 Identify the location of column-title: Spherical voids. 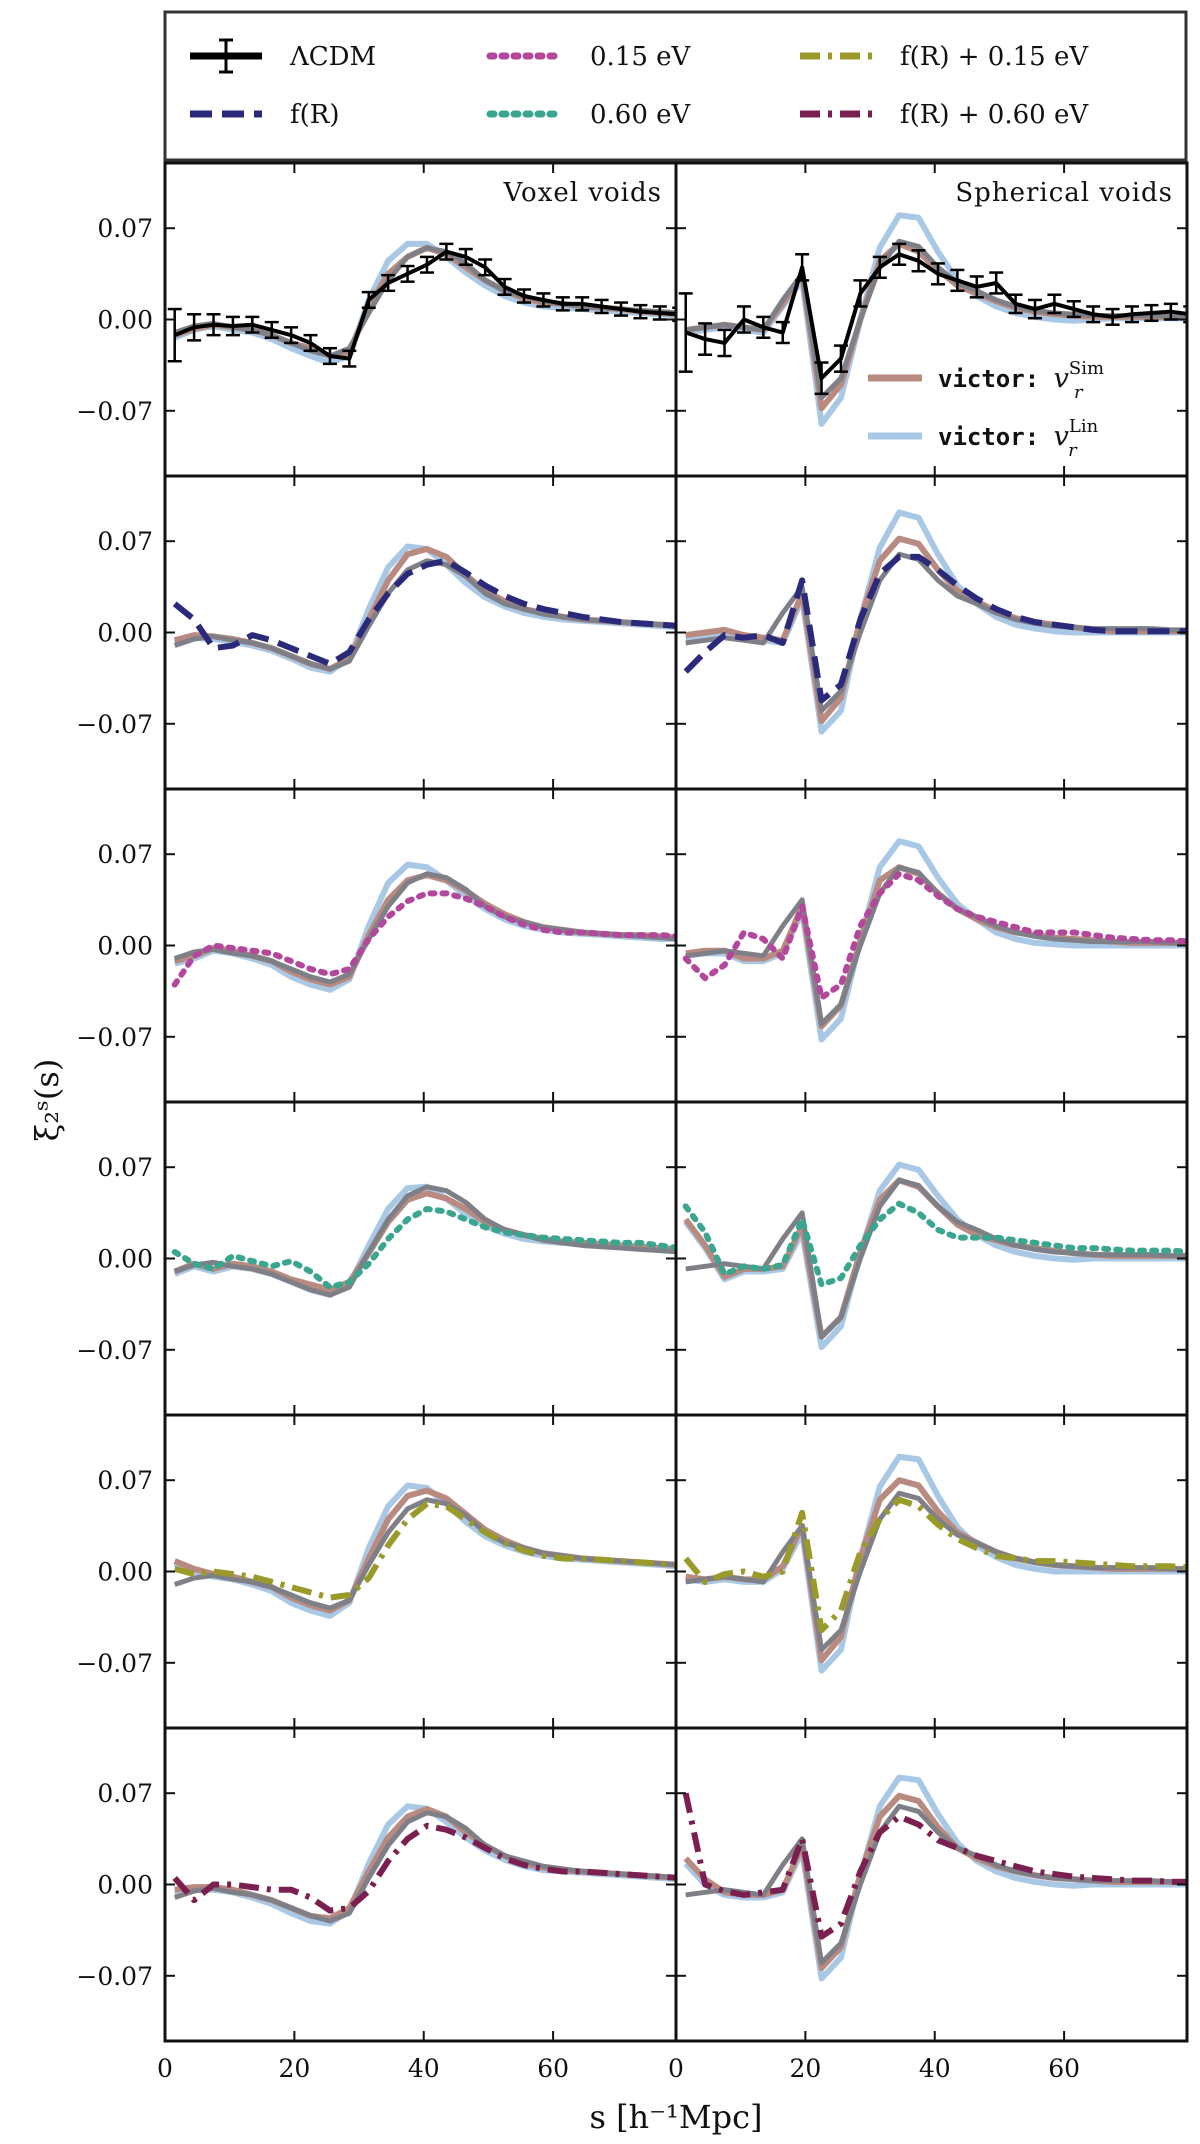
(1064, 193).